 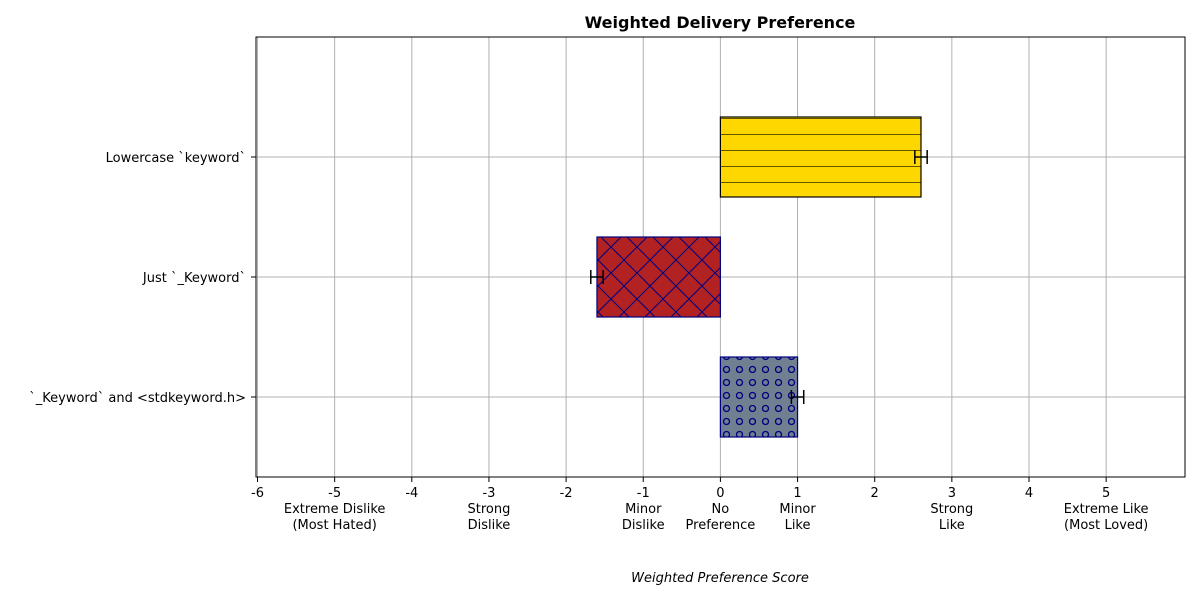 What do you see at coordinates (137, 398) in the screenshot?
I see `y-category-label: `_Keyword` and <stdkeyword.h>` at bounding box center [137, 398].